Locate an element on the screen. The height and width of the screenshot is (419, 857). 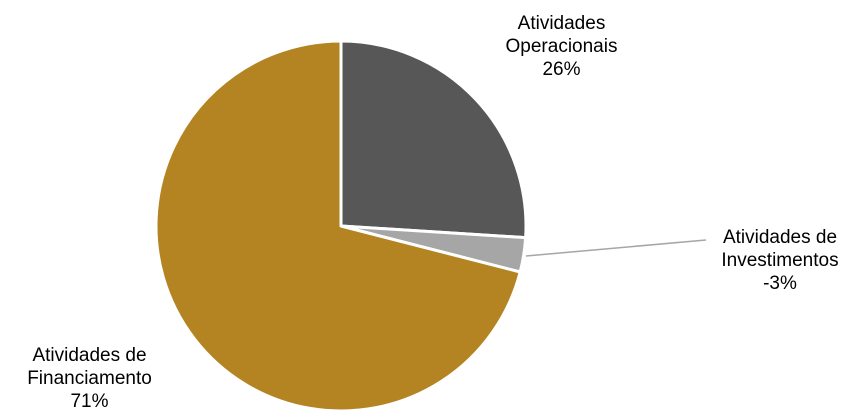
slice-label-financiamento: Atividades de Financiamento 71% is located at coordinates (89, 378).